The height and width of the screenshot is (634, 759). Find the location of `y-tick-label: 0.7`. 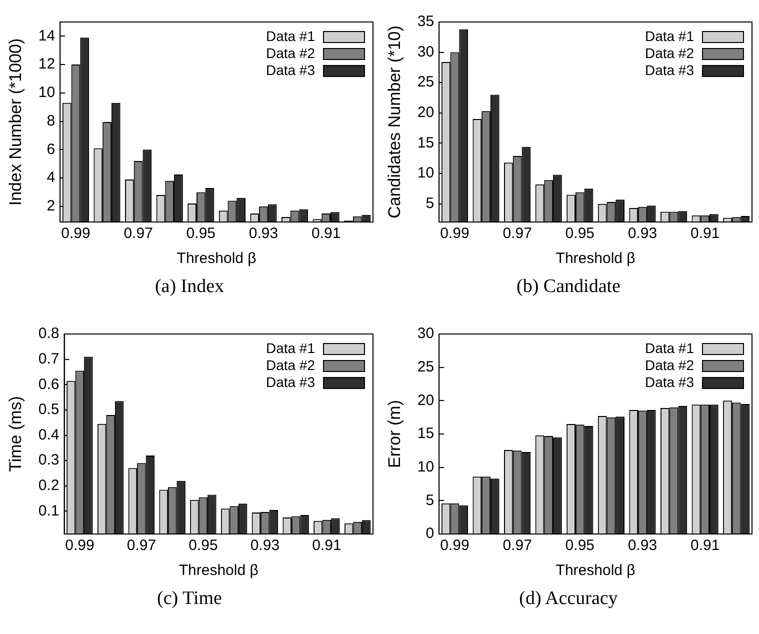

y-tick-label: 0.7 is located at coordinates (49, 359).